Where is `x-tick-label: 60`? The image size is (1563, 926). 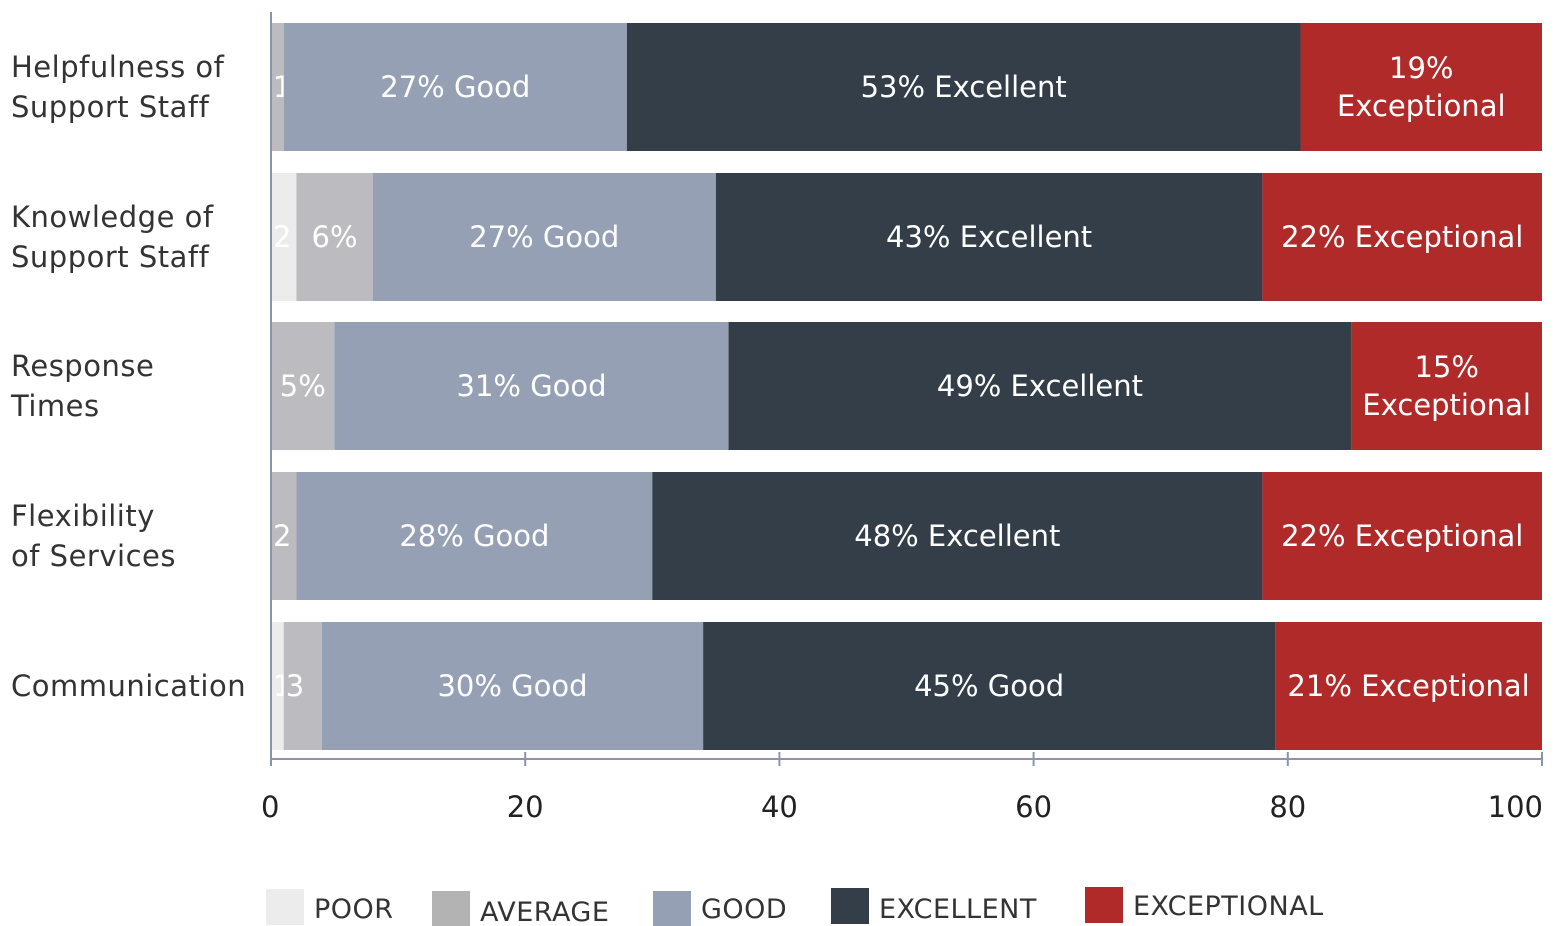 x-tick-label: 60 is located at coordinates (1033, 807).